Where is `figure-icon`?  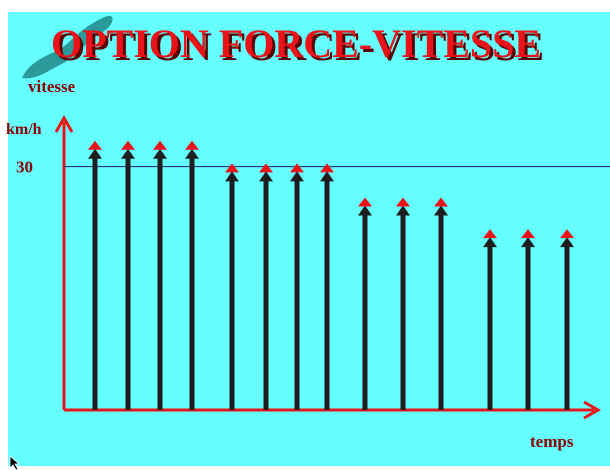
figure-icon is located at coordinates (67, 47).